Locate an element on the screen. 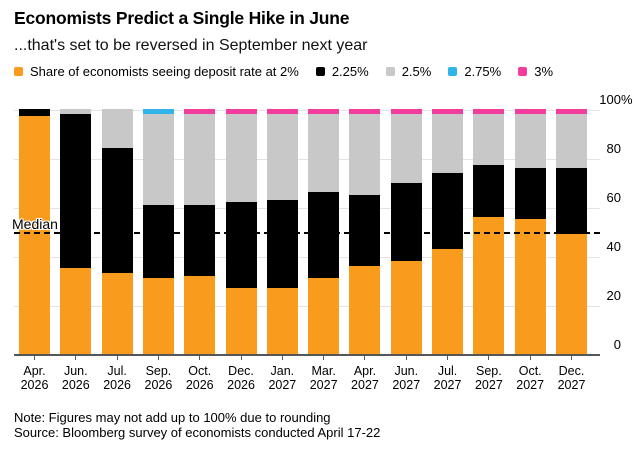 This screenshot has width=643, height=458. bar-apr-2026 is located at coordinates (34, 231).